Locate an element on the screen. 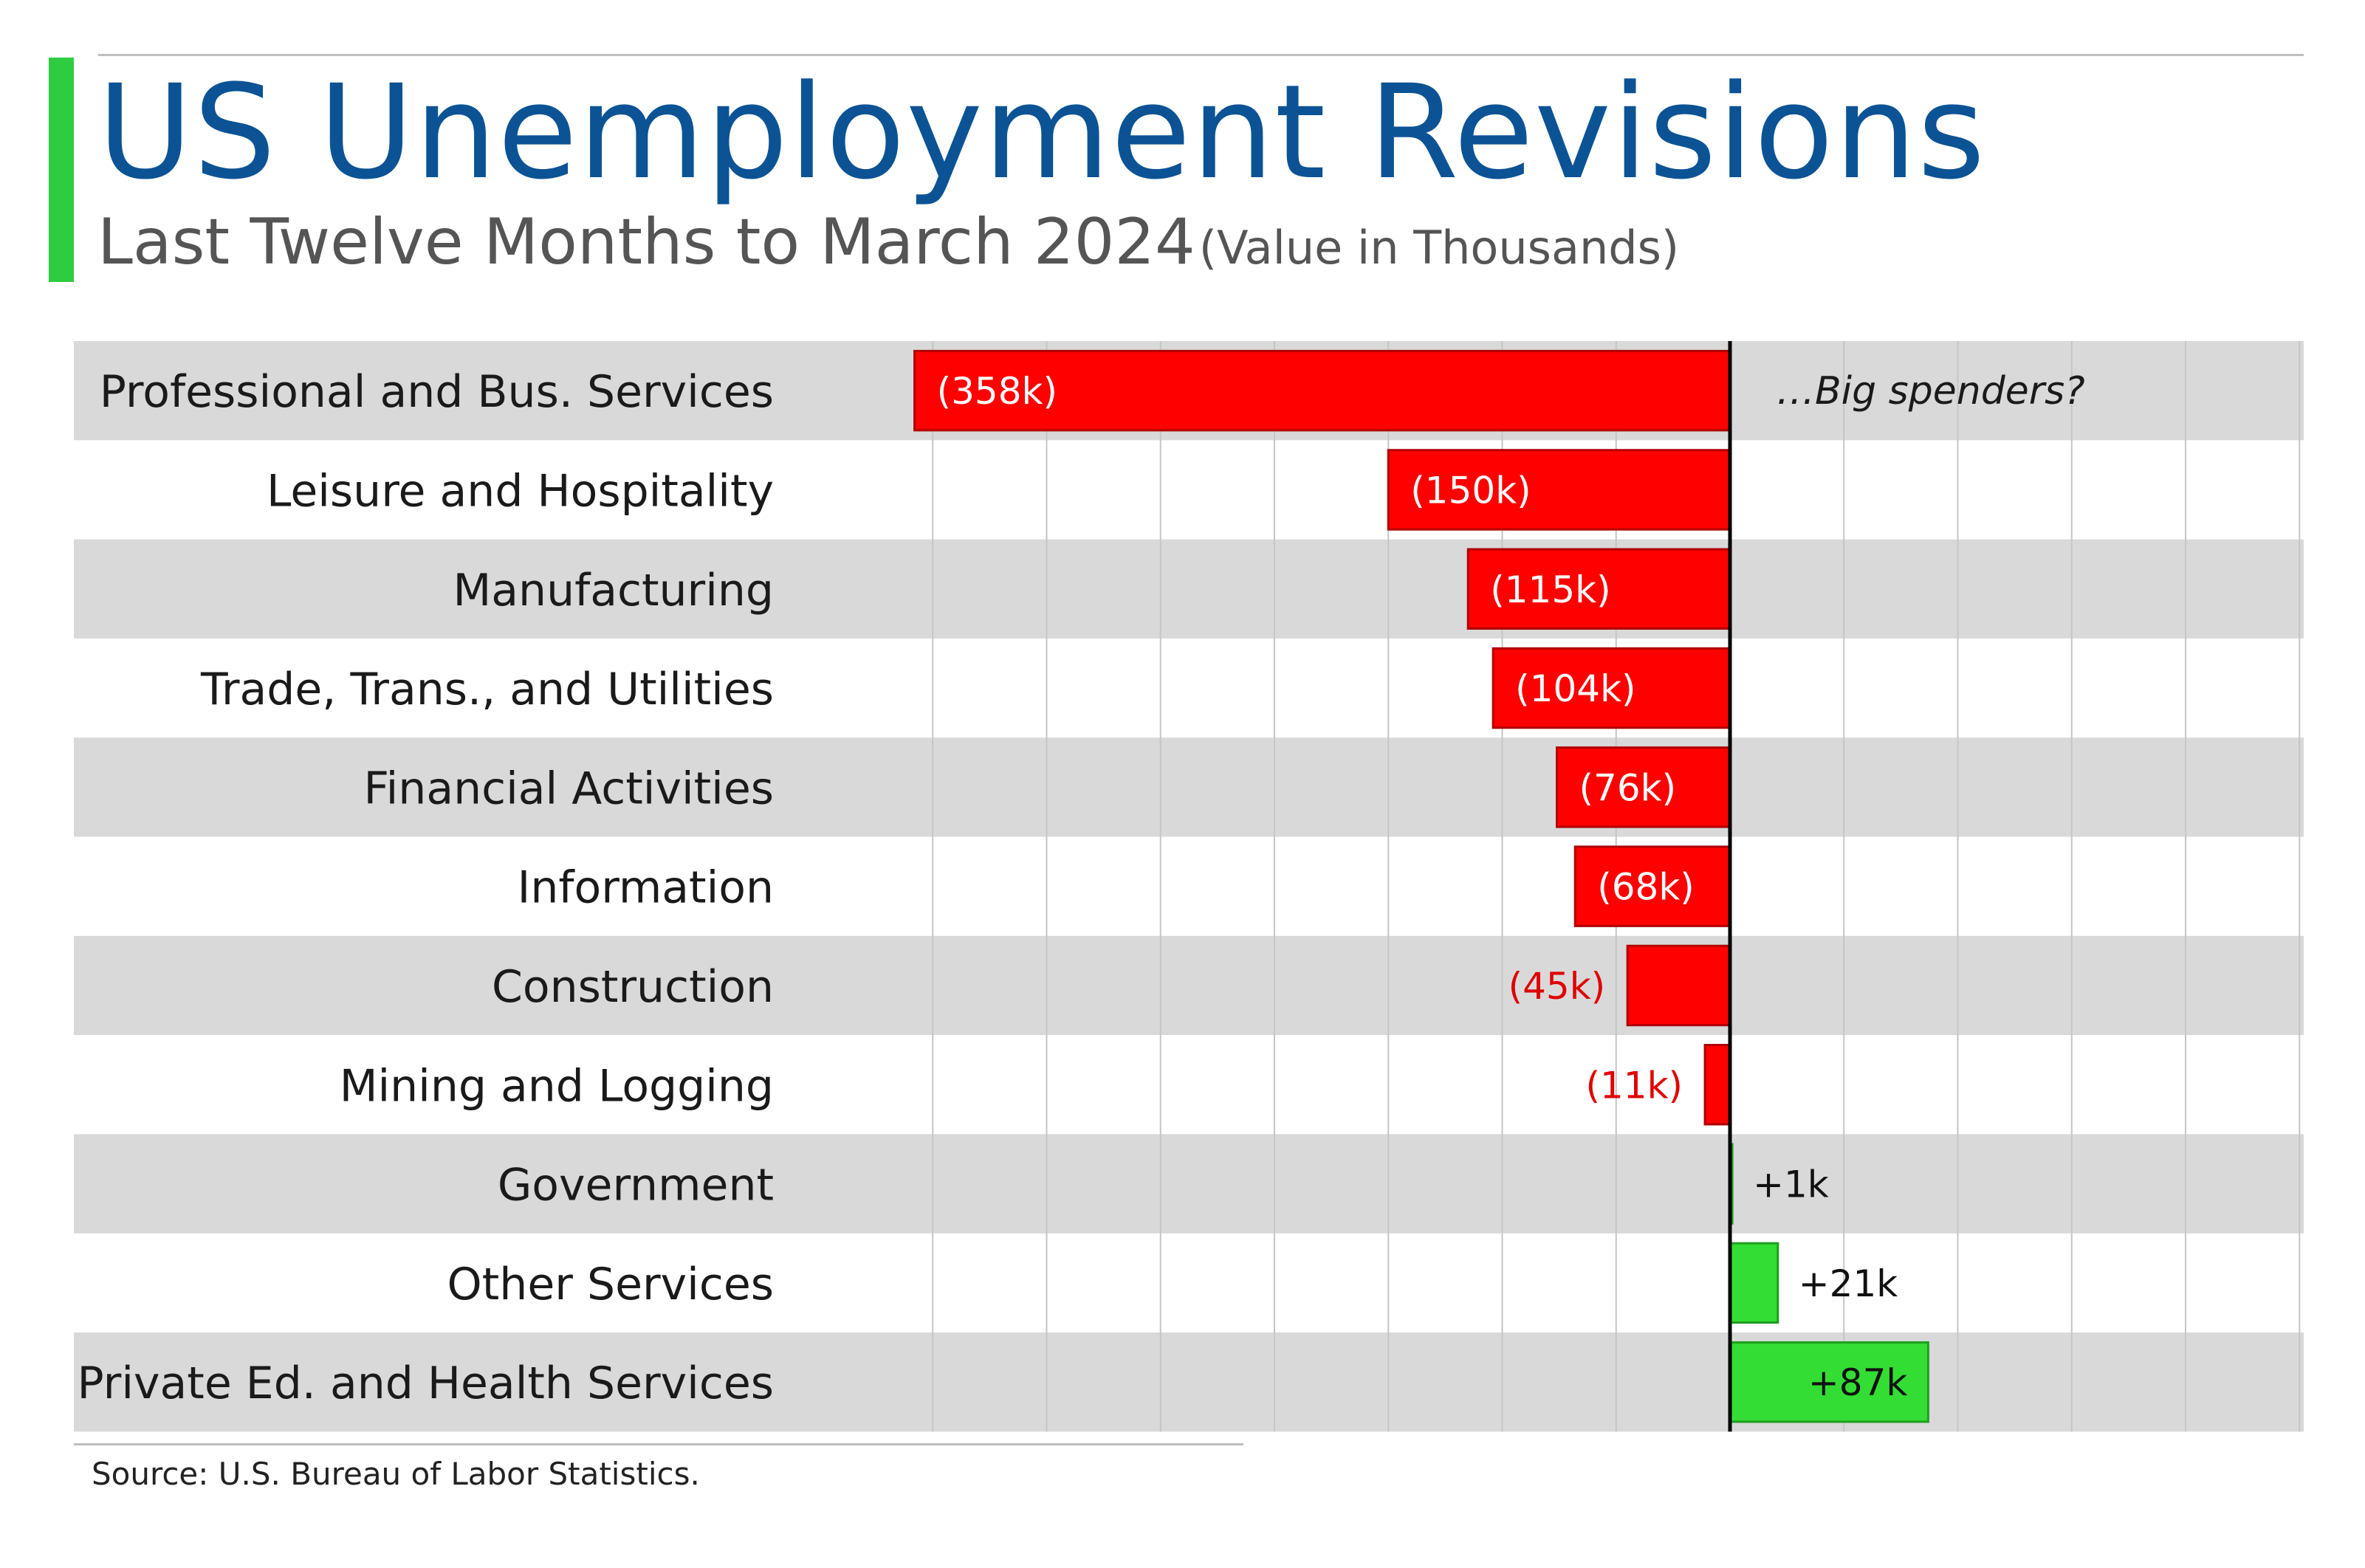 Image resolution: width=2365 pixels, height=1568 pixels. data-label: +1k is located at coordinates (1791, 1184).